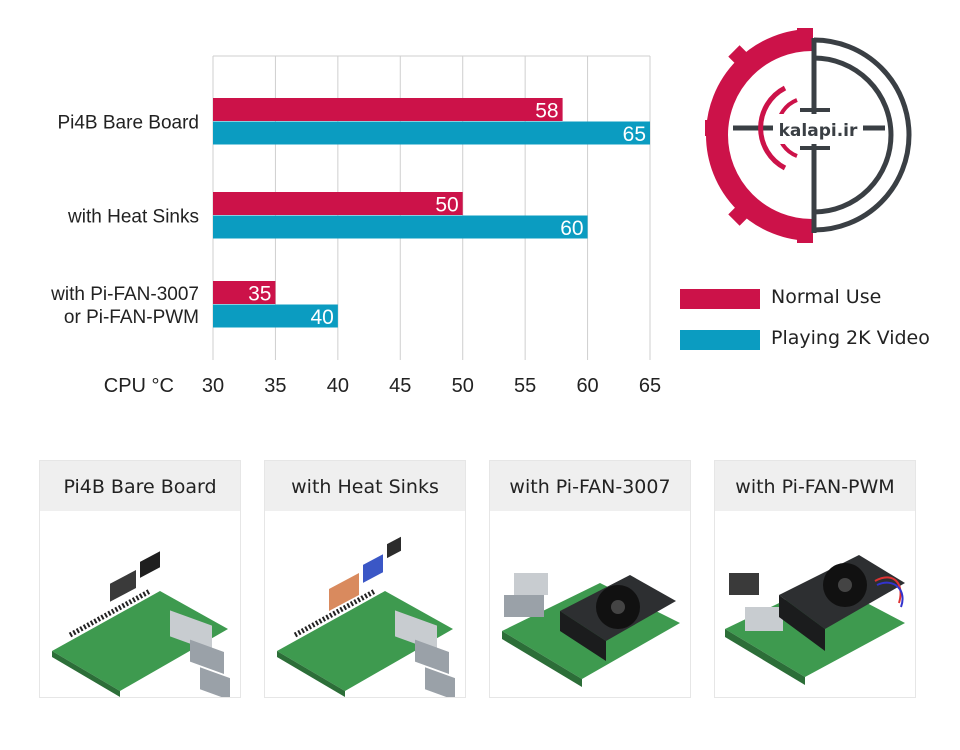 The image size is (960, 750). What do you see at coordinates (213, 386) in the screenshot?
I see `x-tick-label: 30` at bounding box center [213, 386].